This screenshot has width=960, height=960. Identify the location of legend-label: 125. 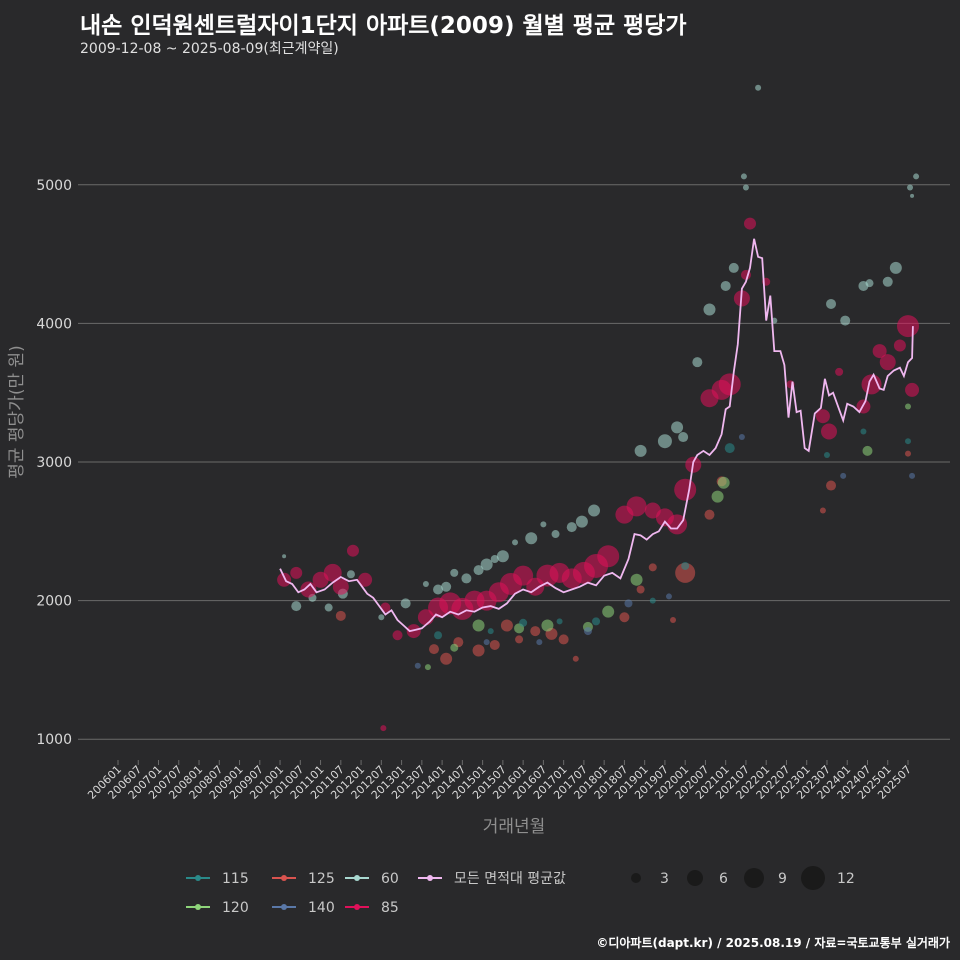
(321, 879).